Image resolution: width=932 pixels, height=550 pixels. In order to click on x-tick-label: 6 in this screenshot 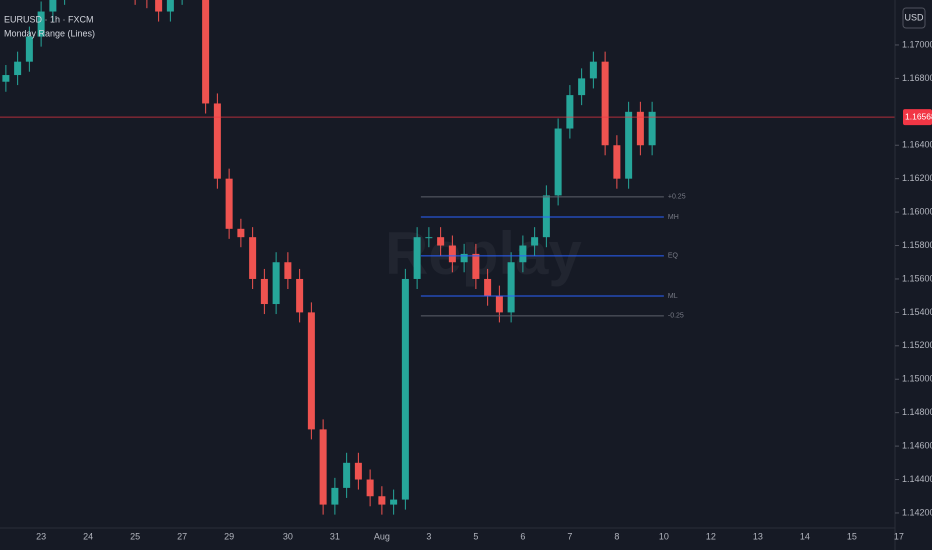, I will do `click(522, 536)`.